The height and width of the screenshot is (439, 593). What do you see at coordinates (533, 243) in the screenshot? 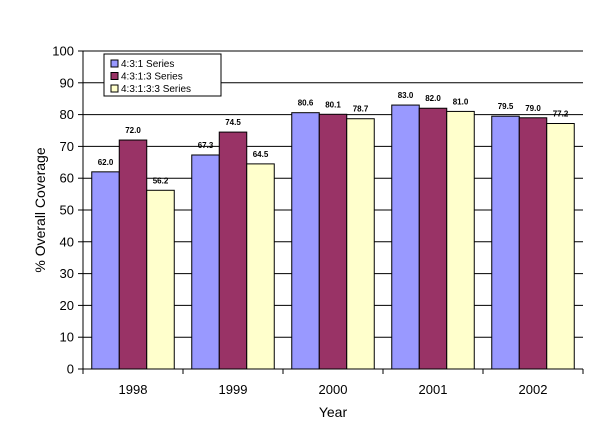
I see `bar-4-3-1-3-series-2002` at bounding box center [533, 243].